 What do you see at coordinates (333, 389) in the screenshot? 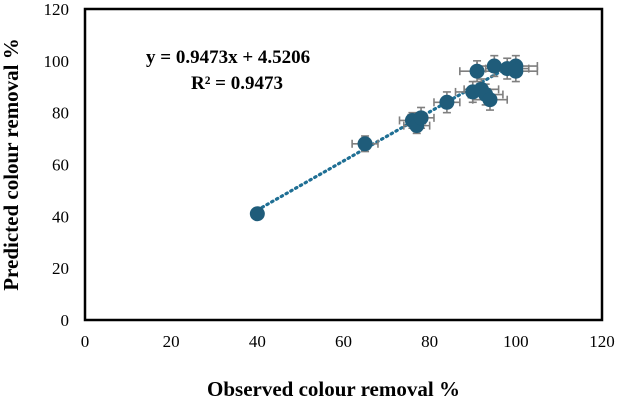
I see `x-axis-title: Observed colour removal %` at bounding box center [333, 389].